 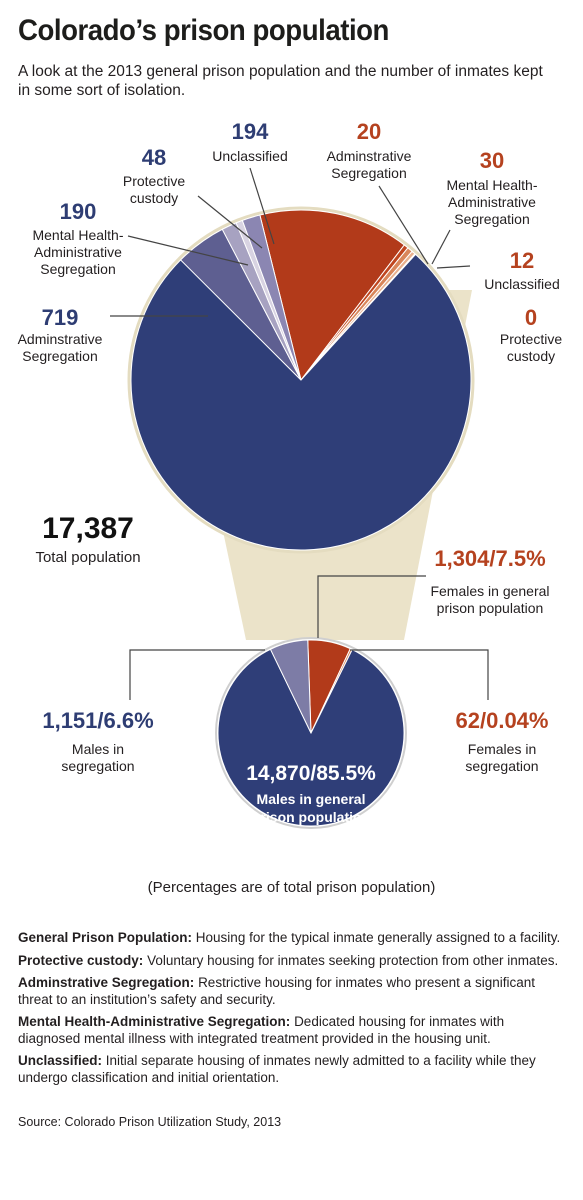 What do you see at coordinates (60, 356) in the screenshot?
I see `text-male-admin-2: Segregation` at bounding box center [60, 356].